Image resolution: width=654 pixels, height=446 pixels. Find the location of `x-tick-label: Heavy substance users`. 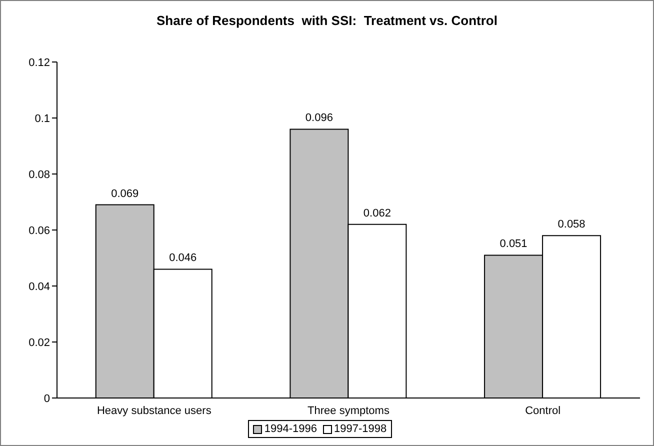

x-tick-label: Heavy substance users is located at coordinates (154, 410).